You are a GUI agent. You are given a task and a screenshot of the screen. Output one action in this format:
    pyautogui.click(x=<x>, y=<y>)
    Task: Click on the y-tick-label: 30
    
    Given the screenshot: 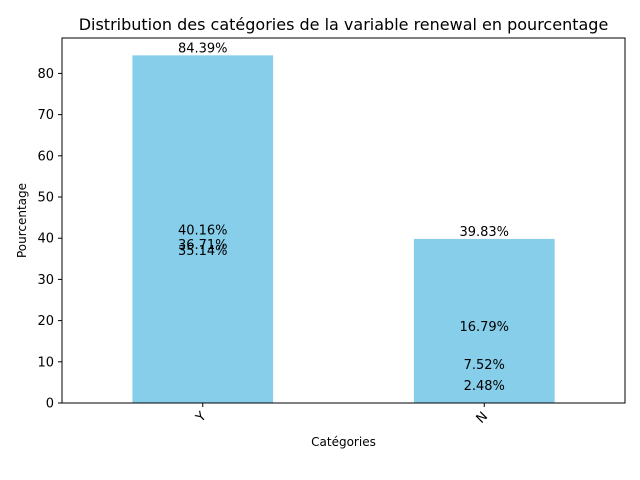 What is the action you would take?
    pyautogui.click(x=45, y=280)
    